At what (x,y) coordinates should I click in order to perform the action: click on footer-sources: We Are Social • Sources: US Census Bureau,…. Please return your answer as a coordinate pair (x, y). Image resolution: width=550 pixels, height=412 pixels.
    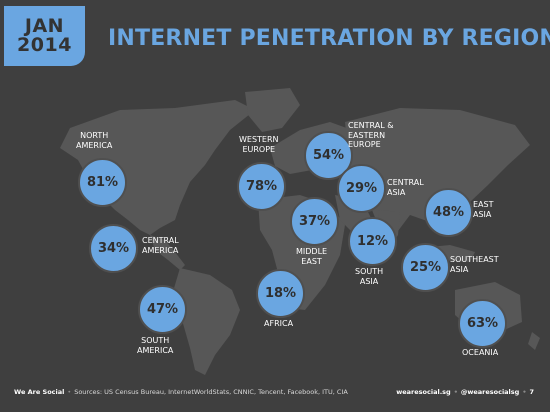
    Looking at the image, I should click on (181, 392).